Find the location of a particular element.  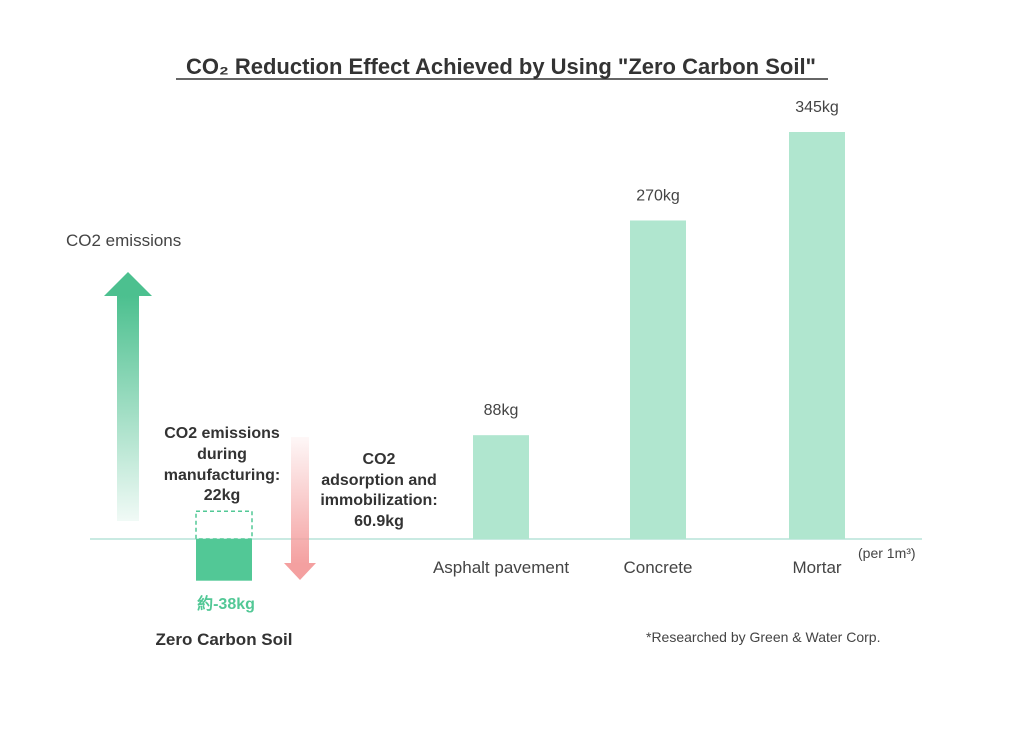

zero-carbon-soil-value-label: 約-38kg is located at coordinates (226, 603).